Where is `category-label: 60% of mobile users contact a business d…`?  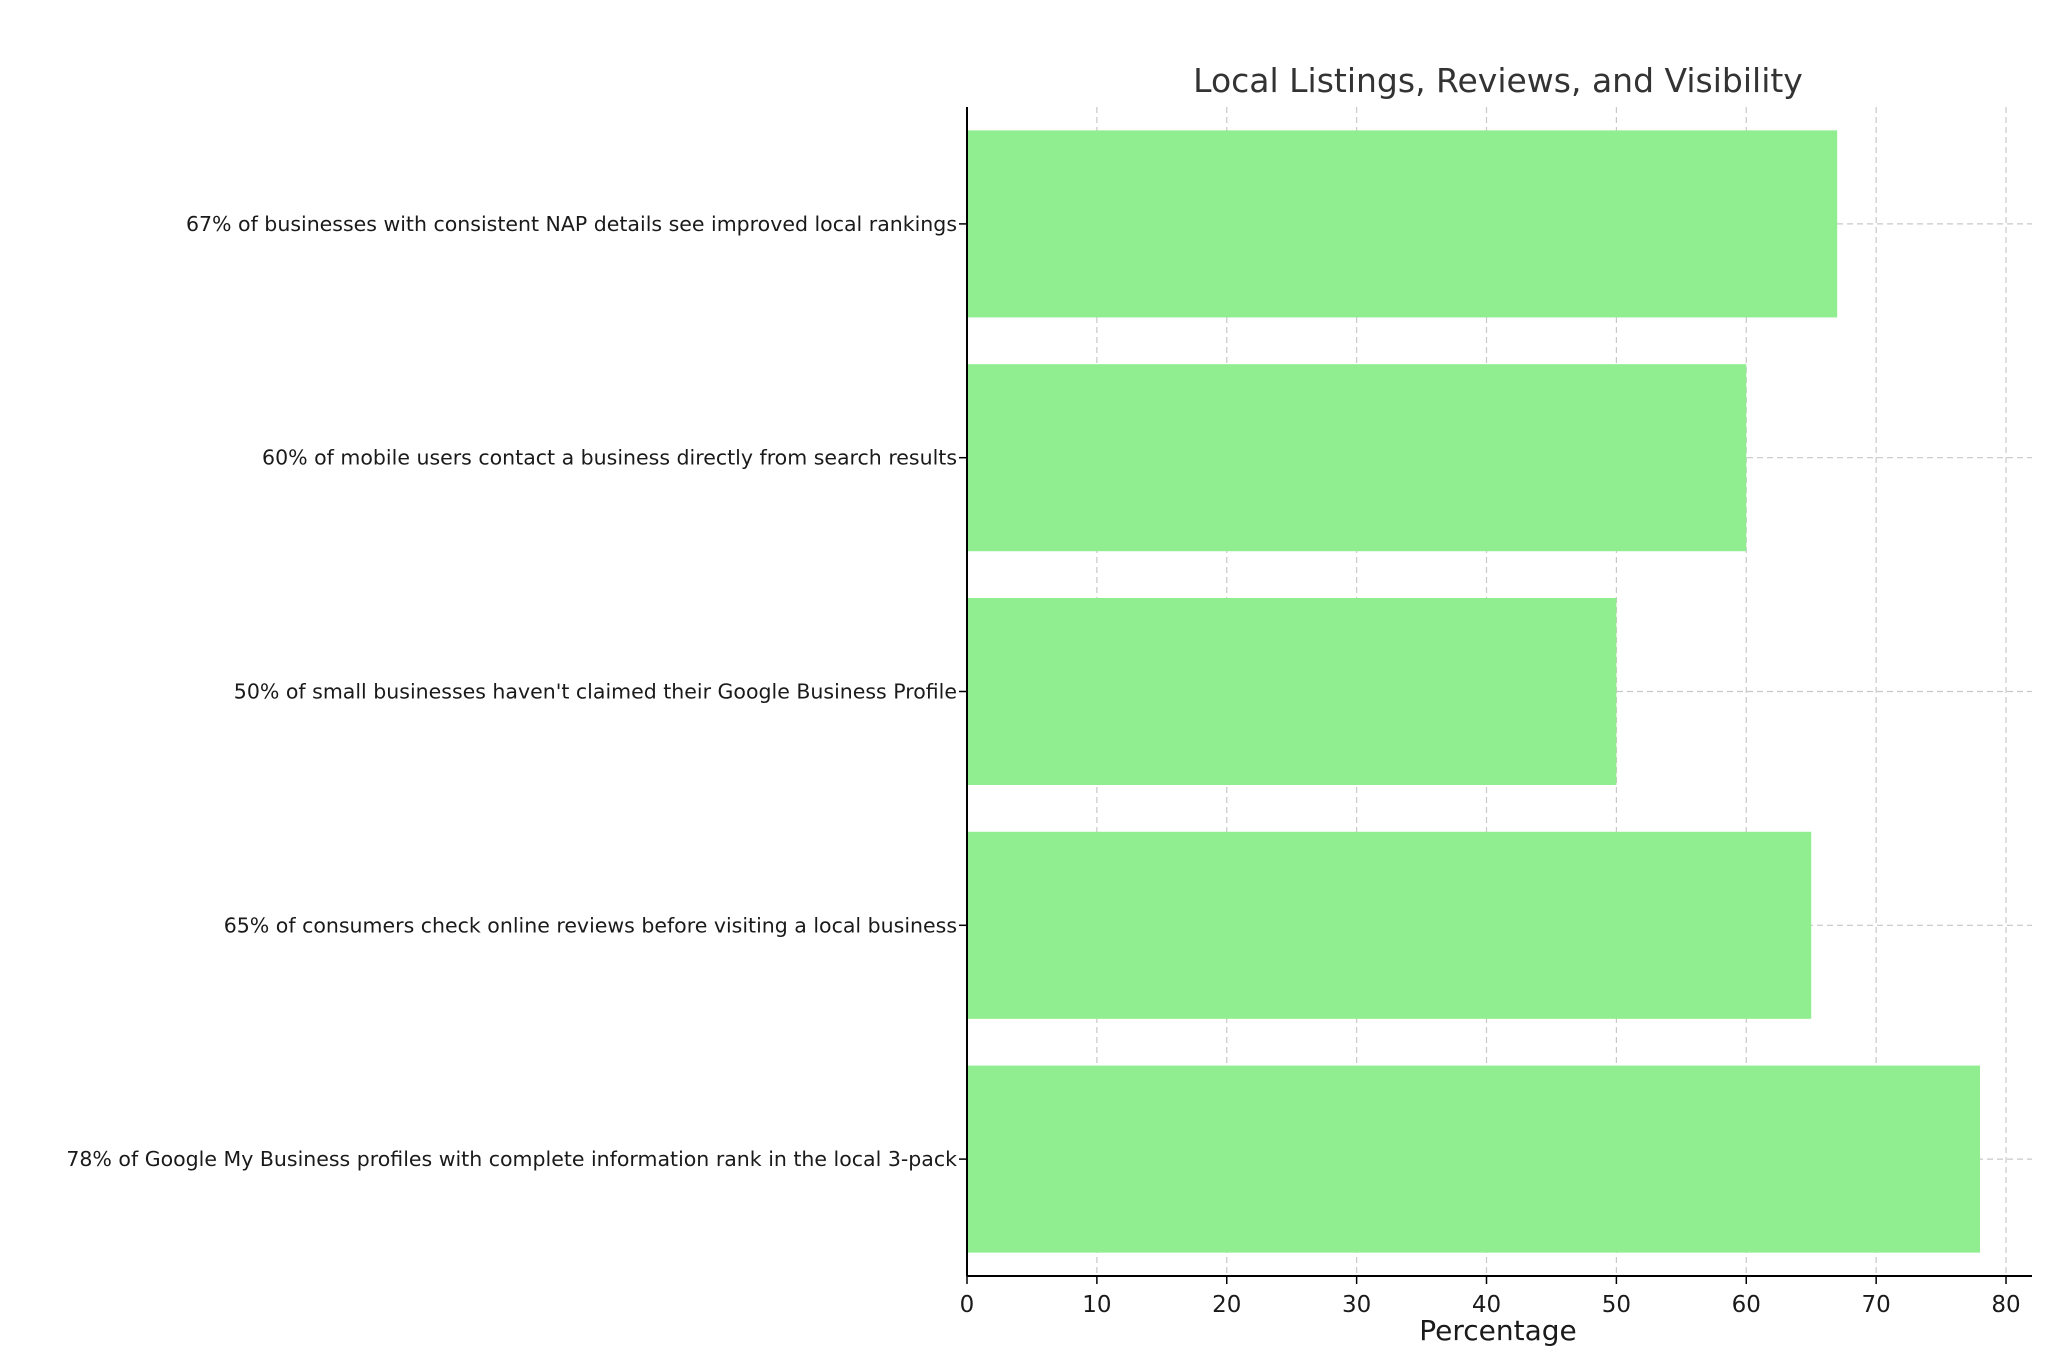
category-label: 60% of mobile users contact a business d… is located at coordinates (609, 458).